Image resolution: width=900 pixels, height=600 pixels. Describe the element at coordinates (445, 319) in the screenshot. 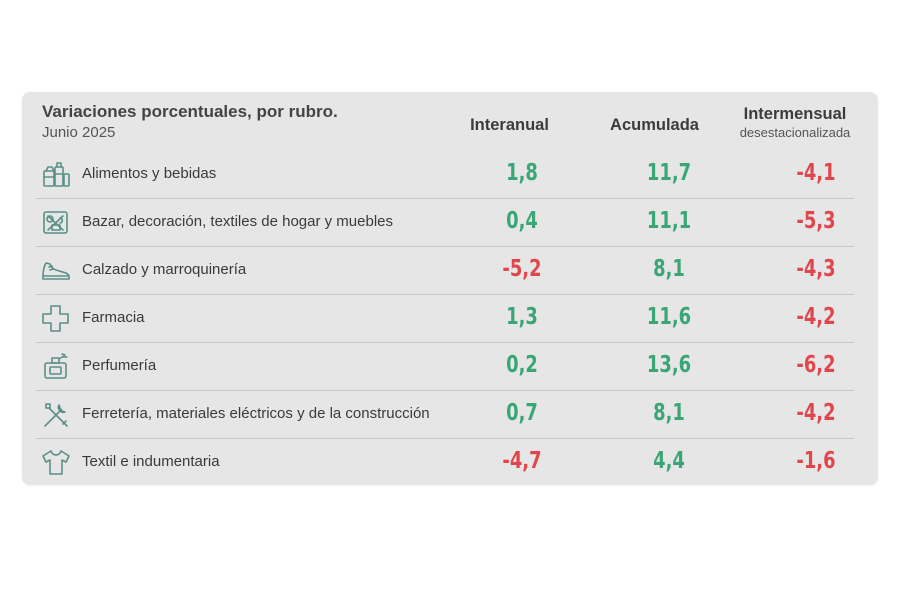

I see `table-row: Farmacia 1,3 11,6 -4,2` at that location.